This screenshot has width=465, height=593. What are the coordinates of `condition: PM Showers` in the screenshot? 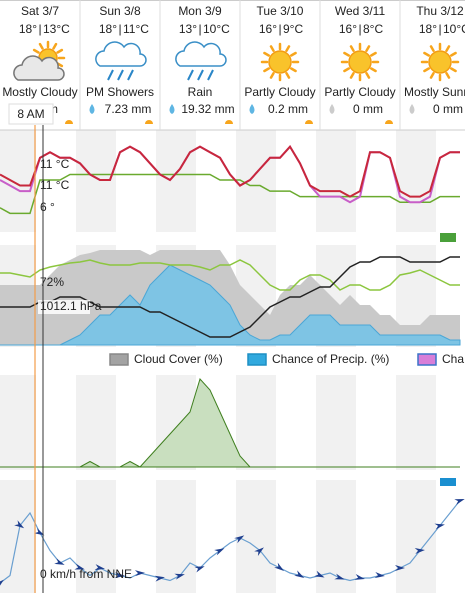 It's located at (120, 92).